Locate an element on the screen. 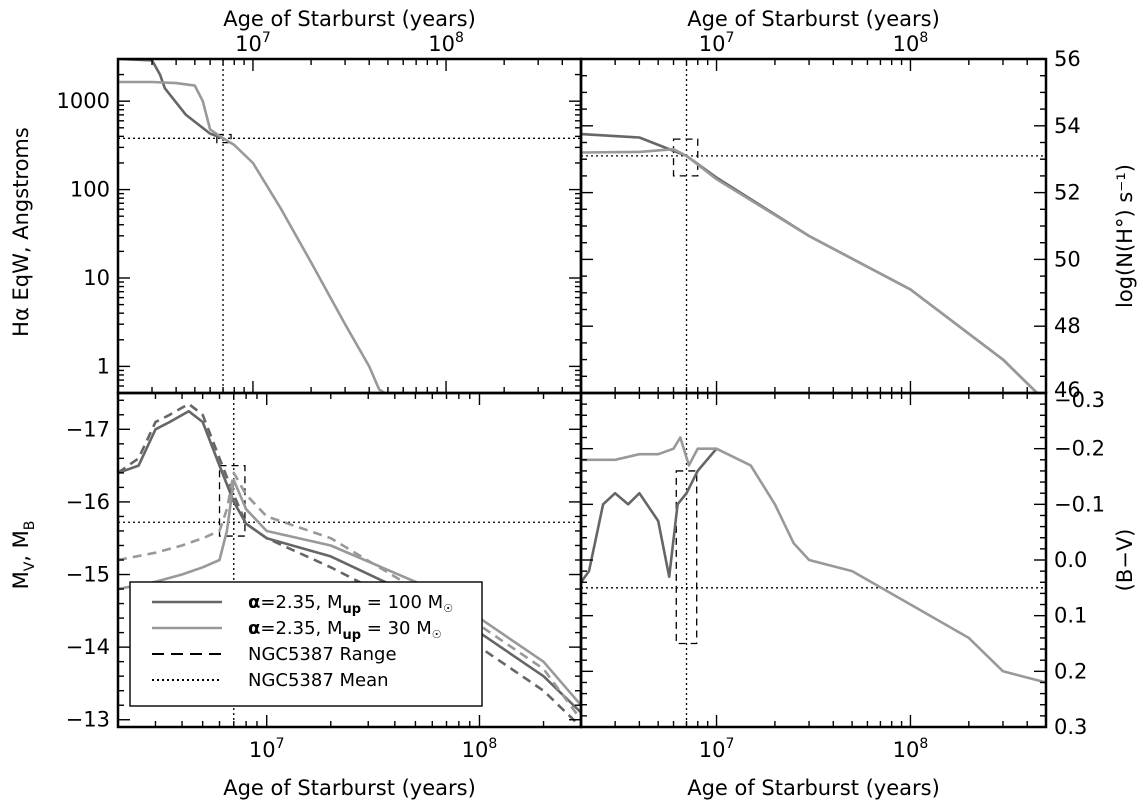 The image size is (1143, 803). y-tick-label: 0.0 is located at coordinates (1070, 560).